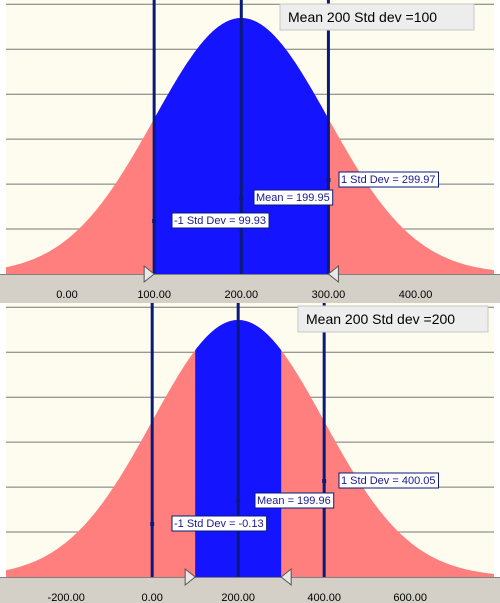 The image size is (500, 603). I want to click on marker-label: 1 Std Dev = 299.97, so click(382, 179).